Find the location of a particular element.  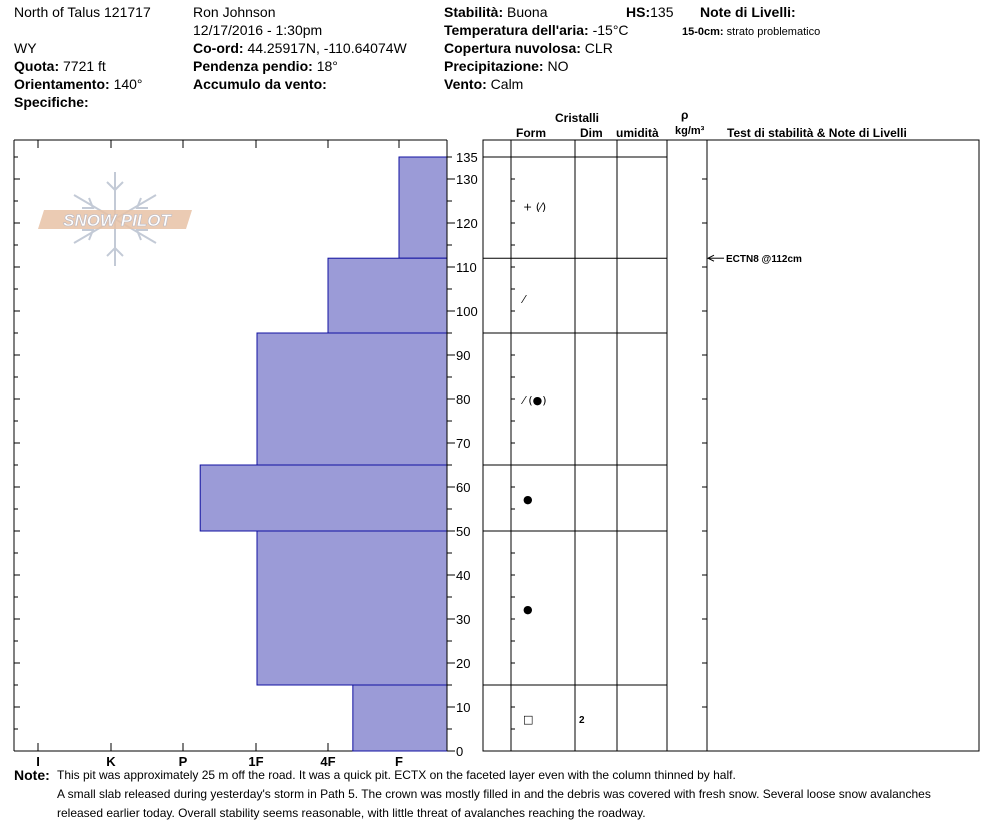

tests-notes-header: Test di stabilità & Note di Livelli is located at coordinates (817, 133).